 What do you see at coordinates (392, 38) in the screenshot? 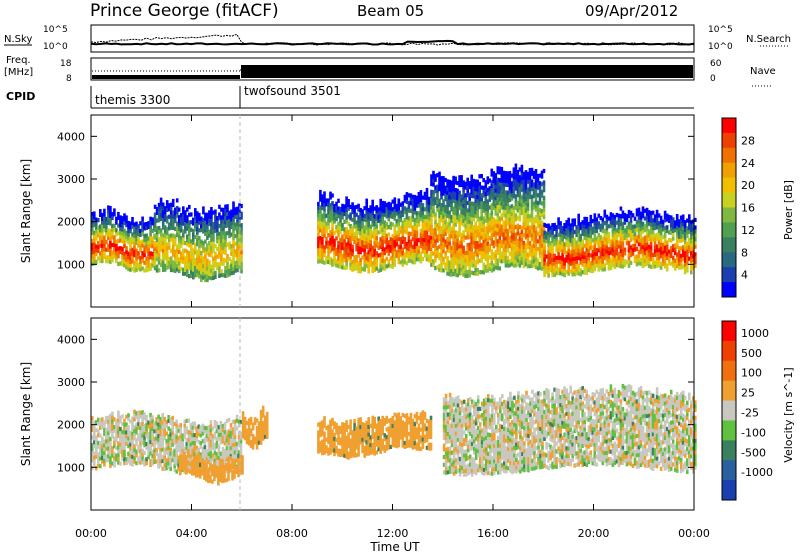
I see `noise-panel-frame` at bounding box center [392, 38].